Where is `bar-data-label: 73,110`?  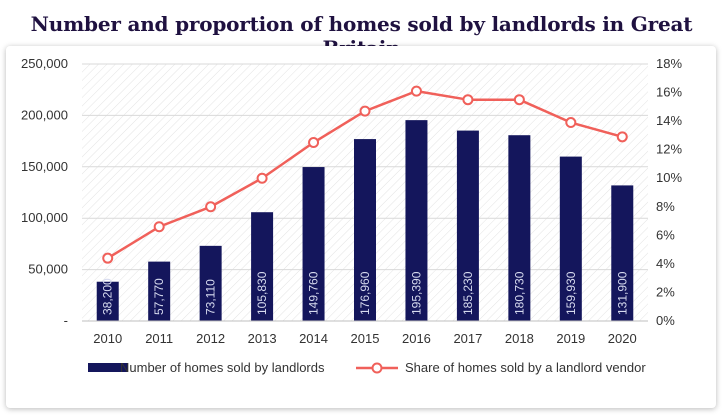
bar-data-label: 73,110 is located at coordinates (211, 297).